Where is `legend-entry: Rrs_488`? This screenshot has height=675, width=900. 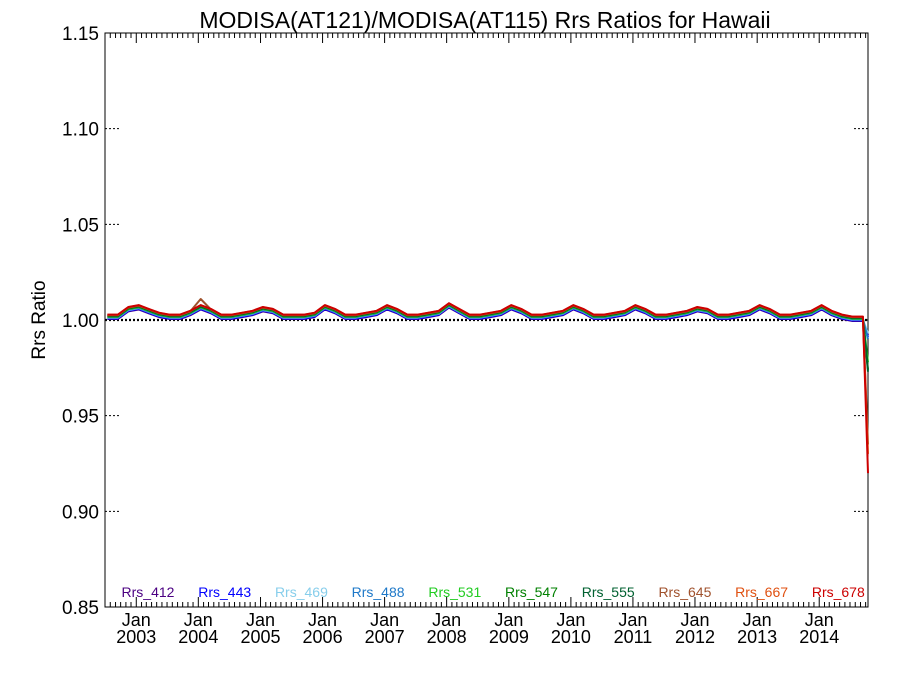
legend-entry: Rrs_488 is located at coordinates (378, 592).